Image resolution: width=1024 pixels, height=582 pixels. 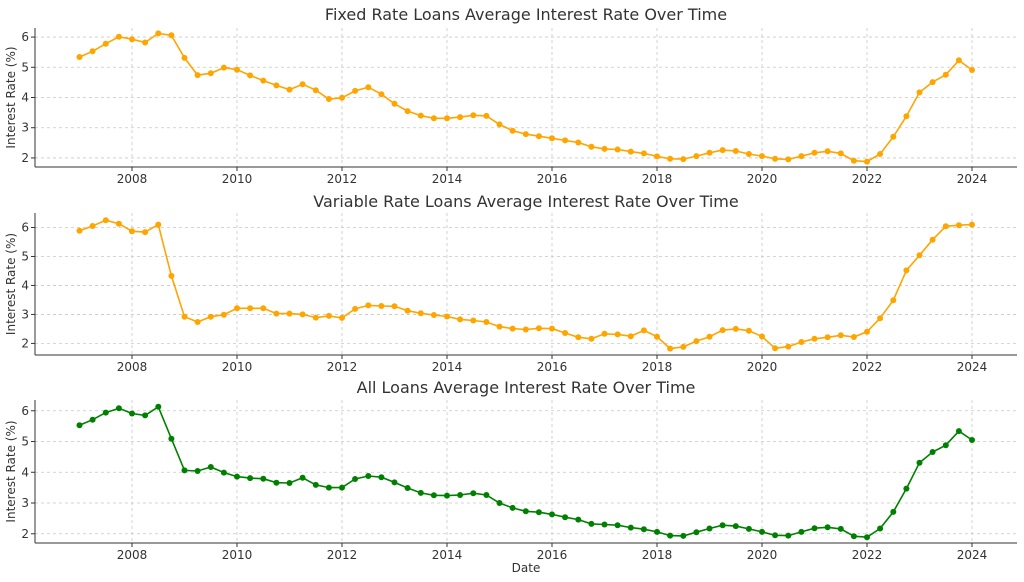 What do you see at coordinates (552, 179) in the screenshot?
I see `x-tick-label: 2016` at bounding box center [552, 179].